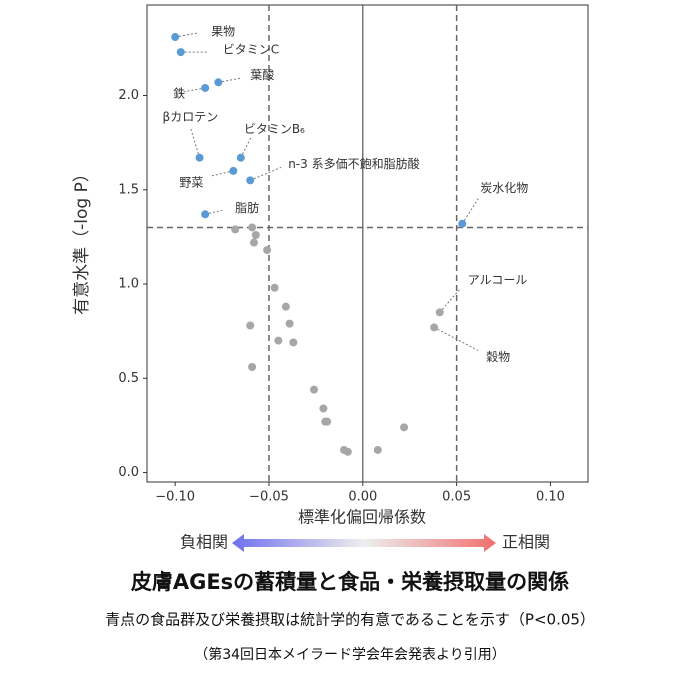 The width and height of the screenshot is (700, 688). I want to click on point-label: 炭水化物, so click(504, 188).